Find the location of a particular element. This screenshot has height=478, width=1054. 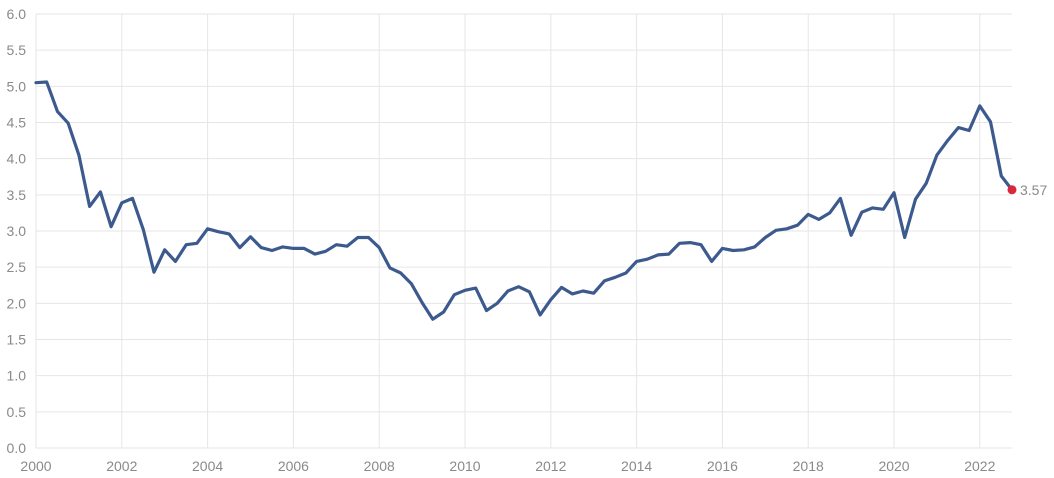

y-tick-label: 1.5 is located at coordinates (17, 340).